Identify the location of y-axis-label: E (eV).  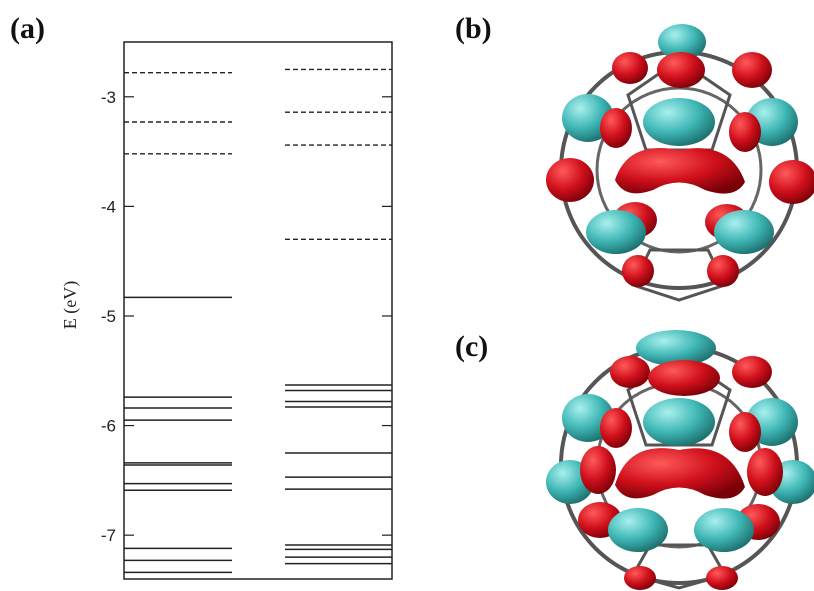
(70, 305).